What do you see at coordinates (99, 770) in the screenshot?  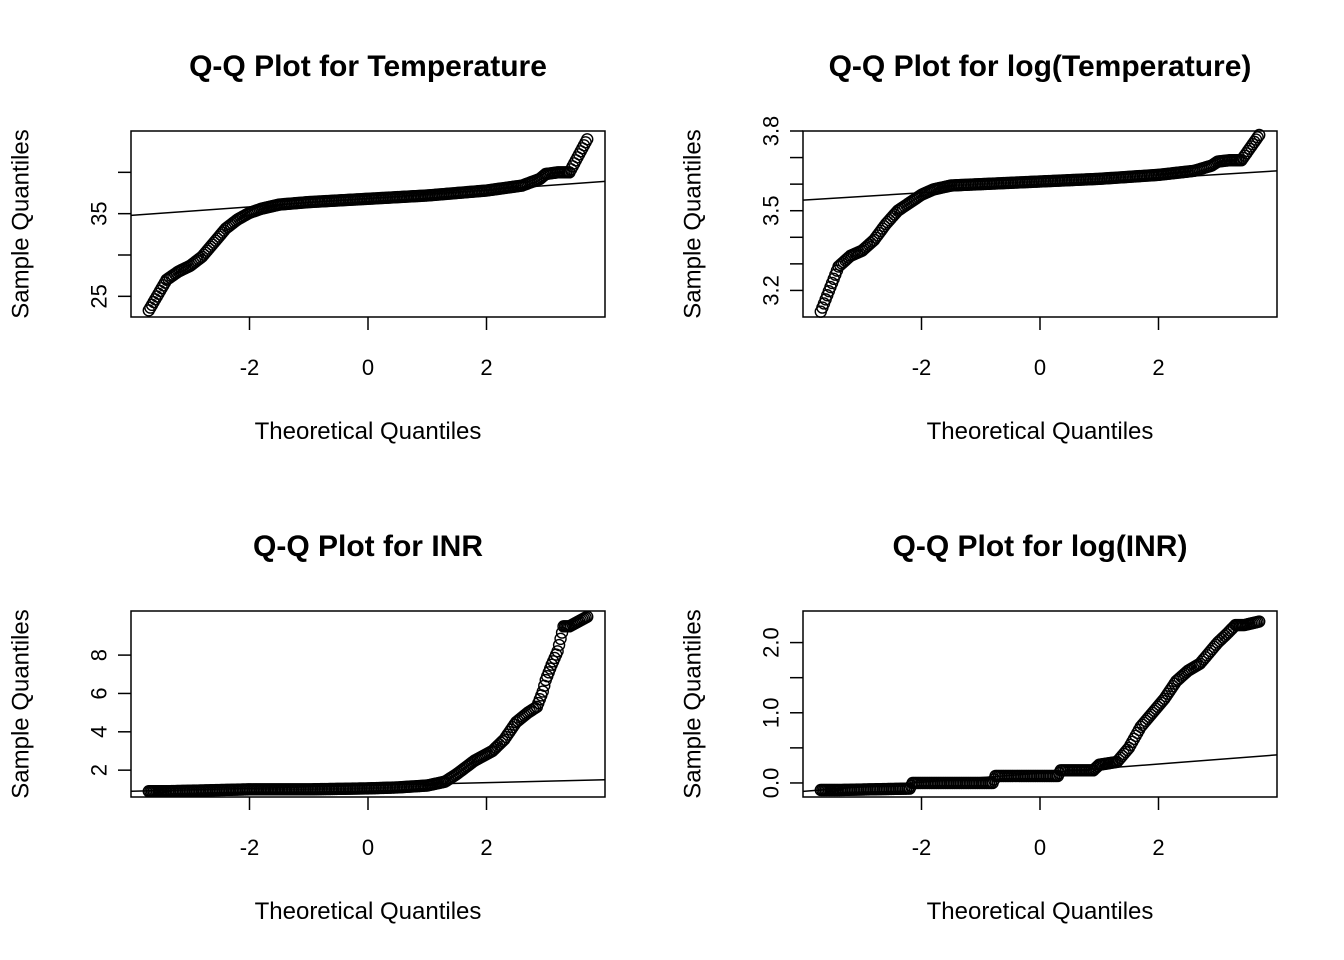 I see `y-tick-label: 2` at bounding box center [99, 770].